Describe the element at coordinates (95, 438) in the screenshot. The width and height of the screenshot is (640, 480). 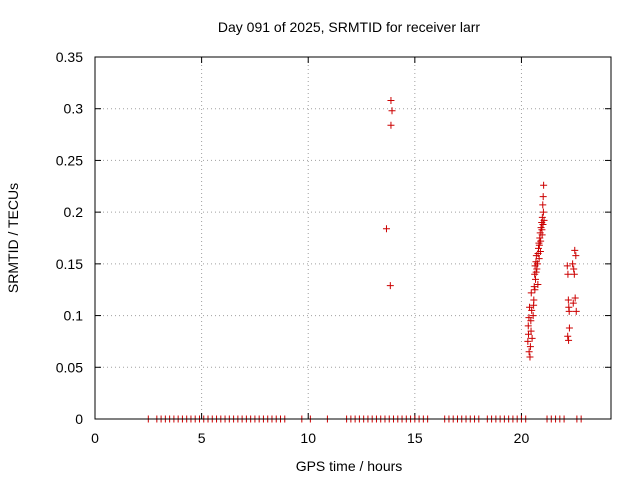
I see `x-tick-label: 0` at that location.